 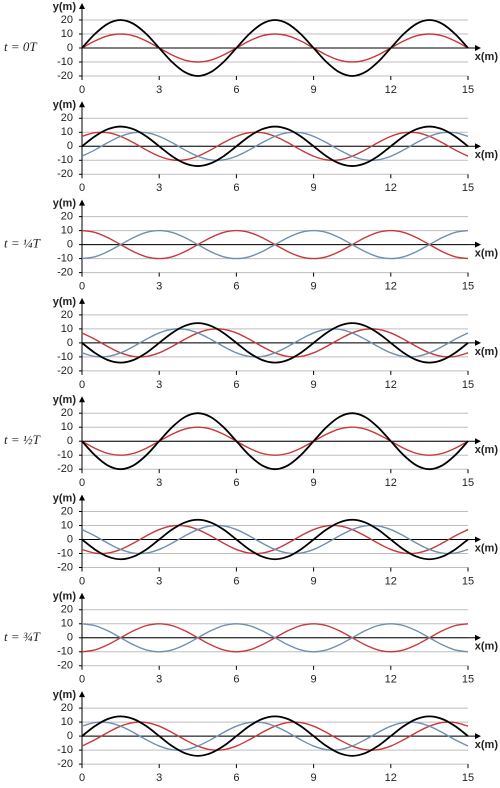 What do you see at coordinates (22, 243) in the screenshot?
I see `time-label: t = ¼T` at bounding box center [22, 243].